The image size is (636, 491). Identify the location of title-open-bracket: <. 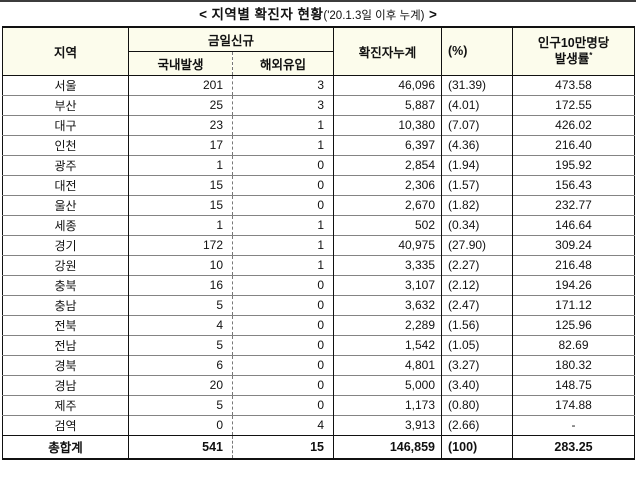
(203, 14).